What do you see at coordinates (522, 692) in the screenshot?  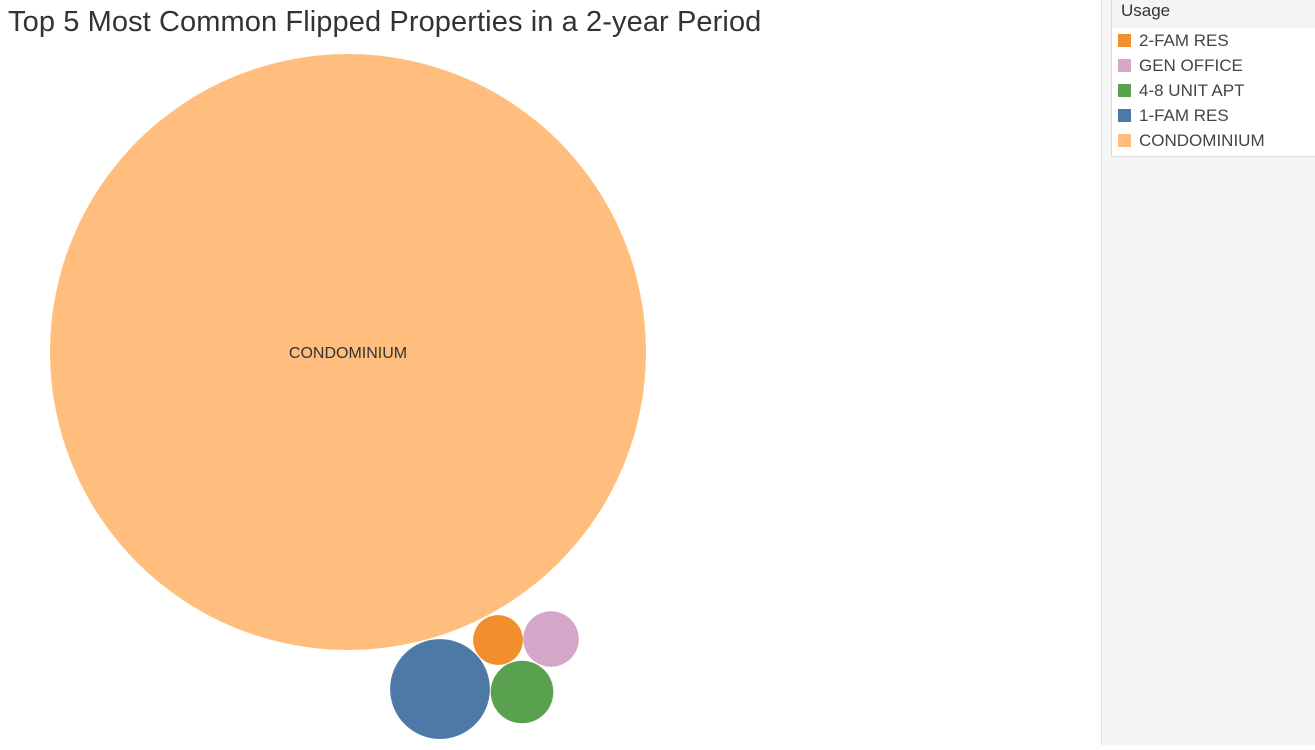 I see `bubble-4-8-unit-apt` at bounding box center [522, 692].